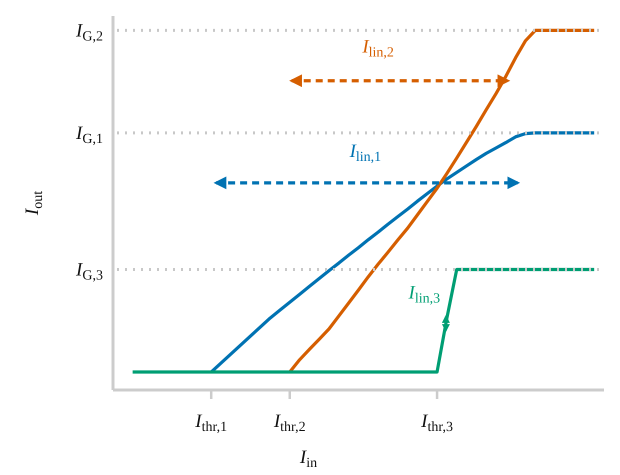 This screenshot has height=475, width=620. Describe the element at coordinates (365, 153) in the screenshot. I see `annotation: I$_{lin,1}$` at that location.